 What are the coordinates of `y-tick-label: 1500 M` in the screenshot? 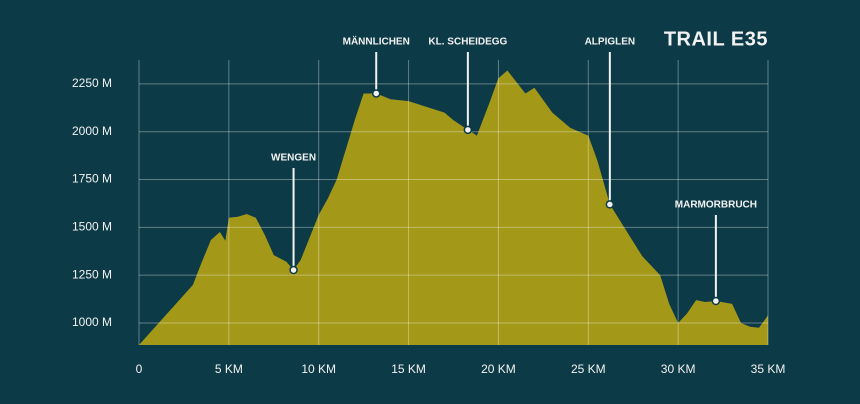 It's located at (92, 227).